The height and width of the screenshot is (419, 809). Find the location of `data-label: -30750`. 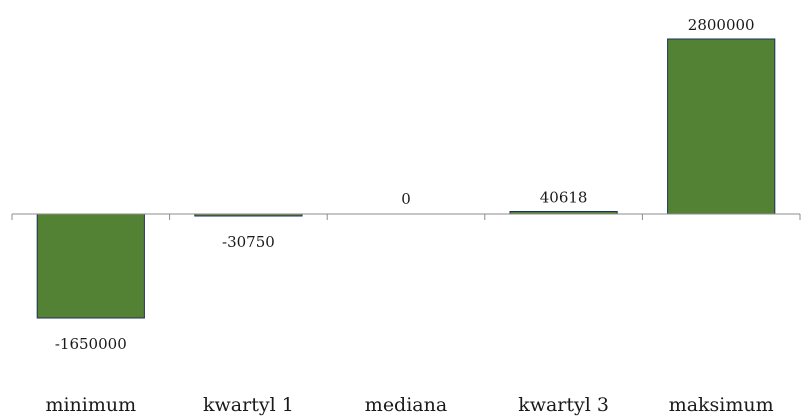

data-label: -30750 is located at coordinates (248, 242).